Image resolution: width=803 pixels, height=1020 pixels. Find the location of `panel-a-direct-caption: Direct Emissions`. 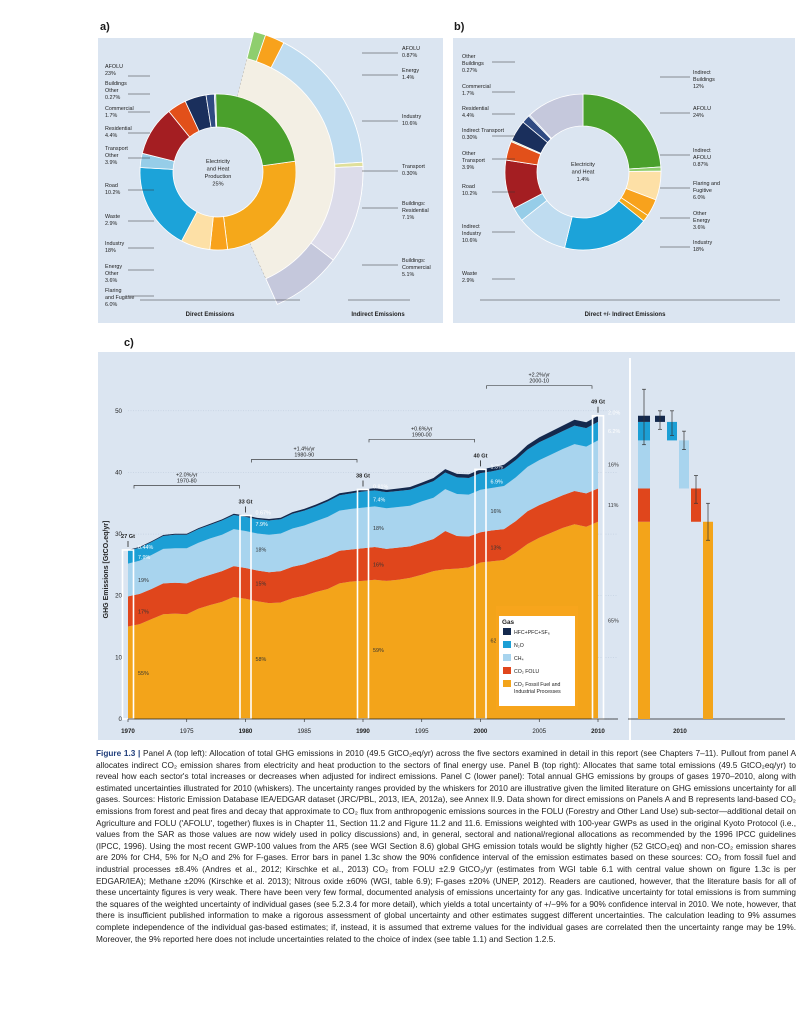

panel-a-direct-caption: Direct Emissions is located at coordinates (210, 315).